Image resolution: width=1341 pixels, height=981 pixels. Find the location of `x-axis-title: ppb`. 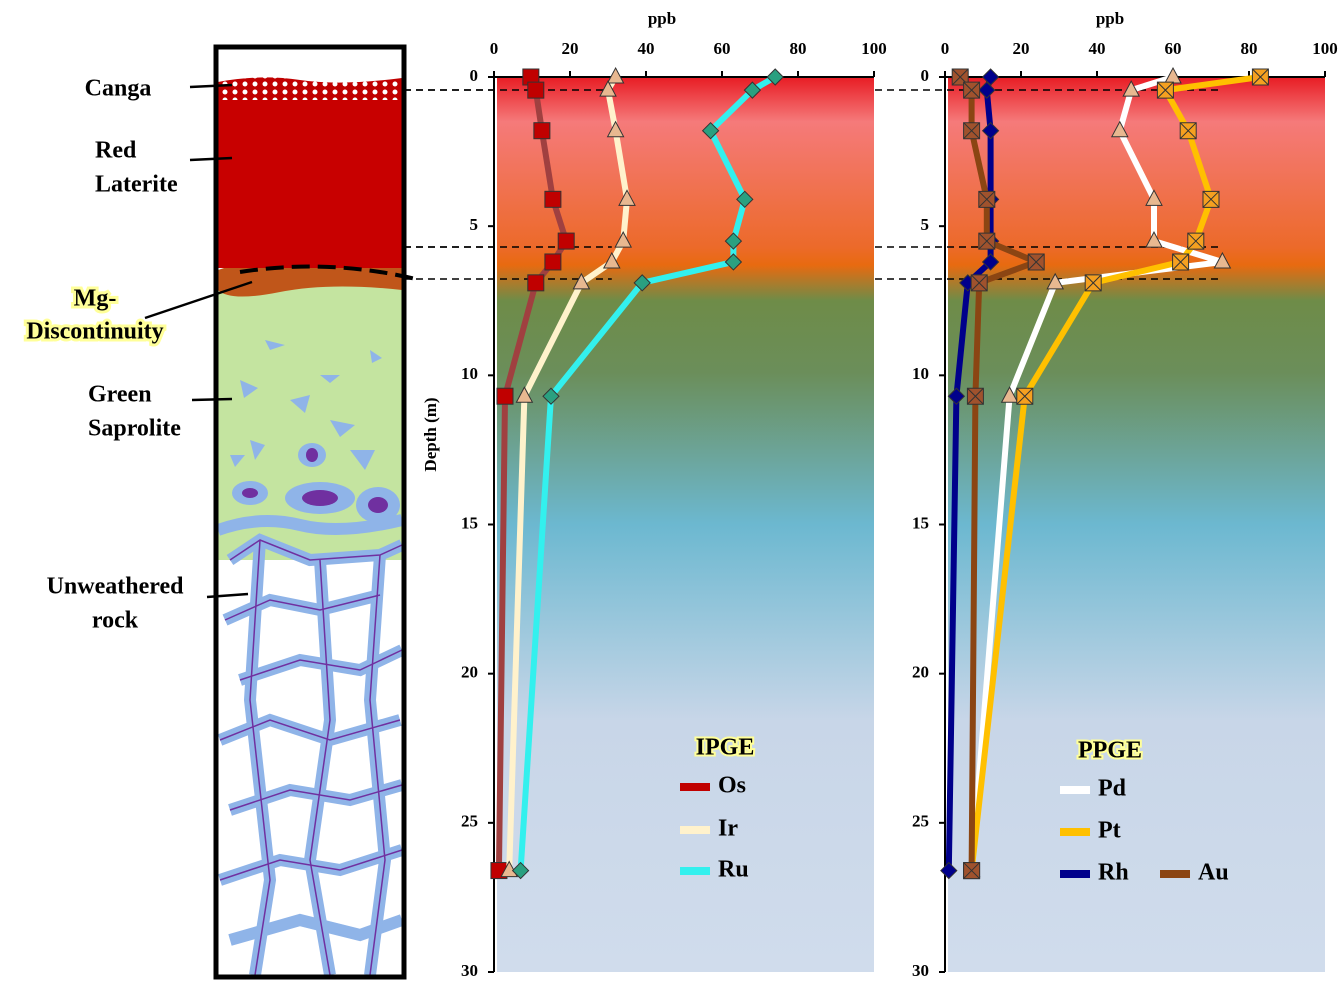

x-axis-title: ppb is located at coordinates (662, 18).